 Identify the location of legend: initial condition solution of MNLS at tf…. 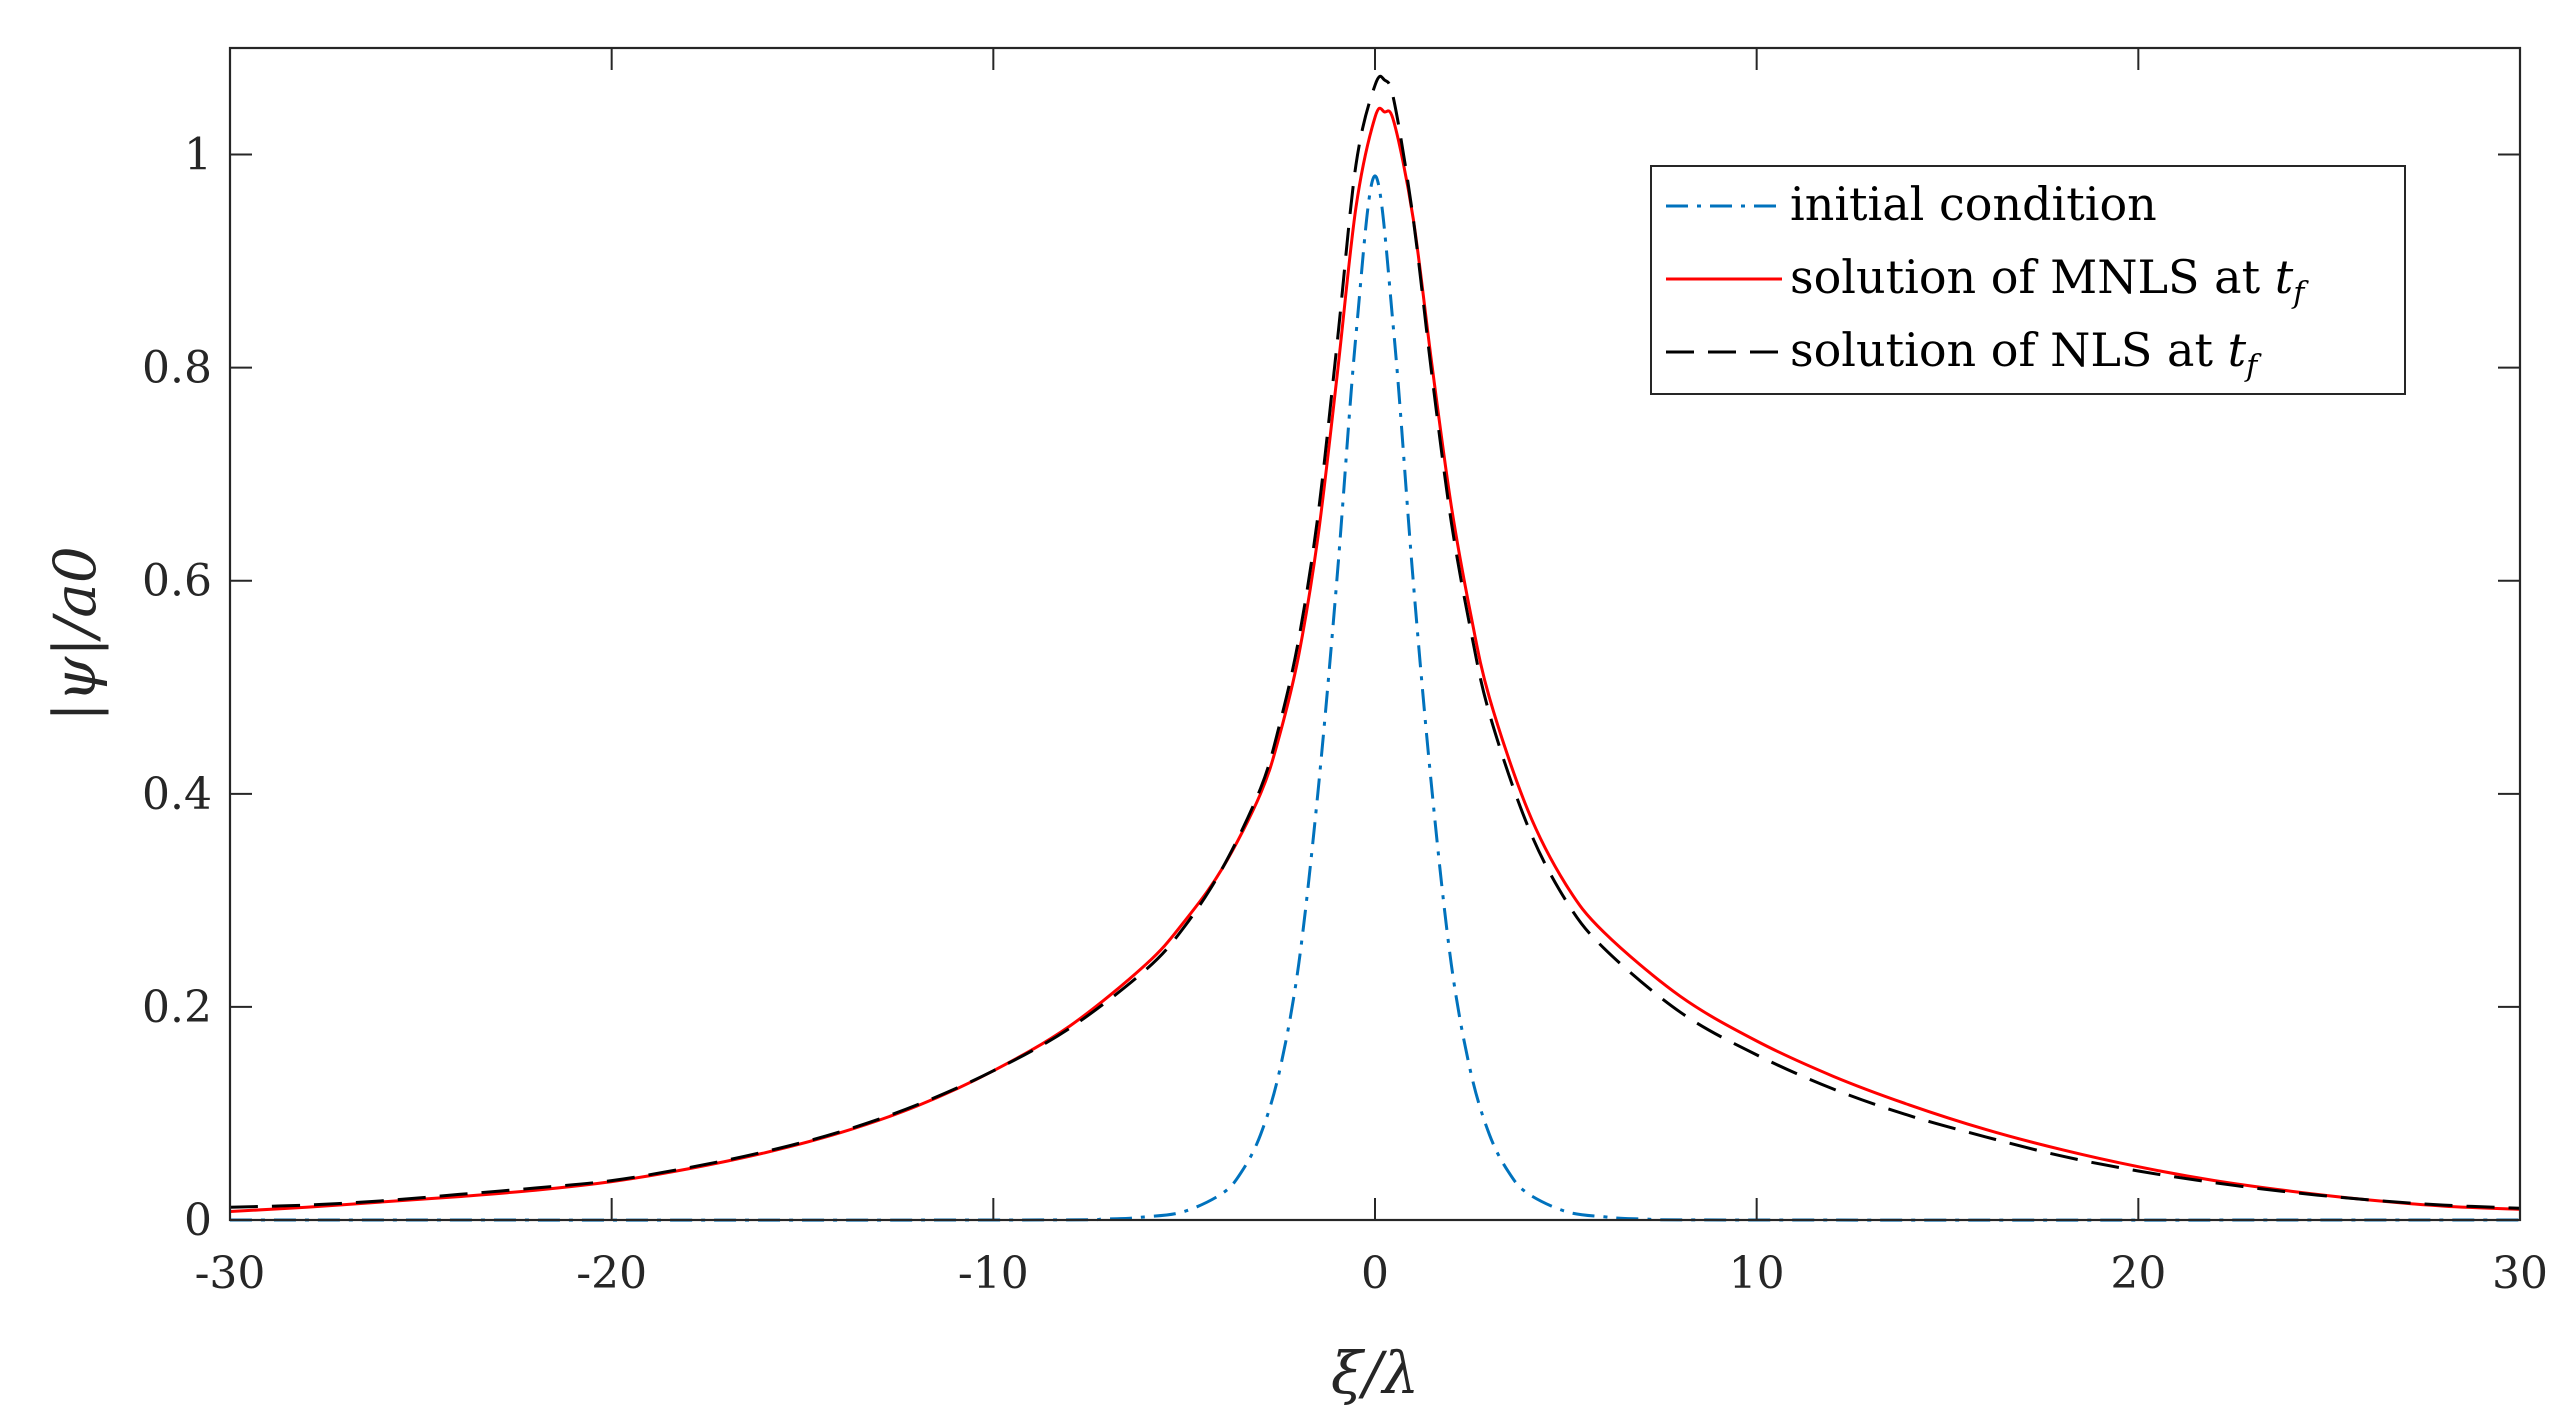
(2028, 280).